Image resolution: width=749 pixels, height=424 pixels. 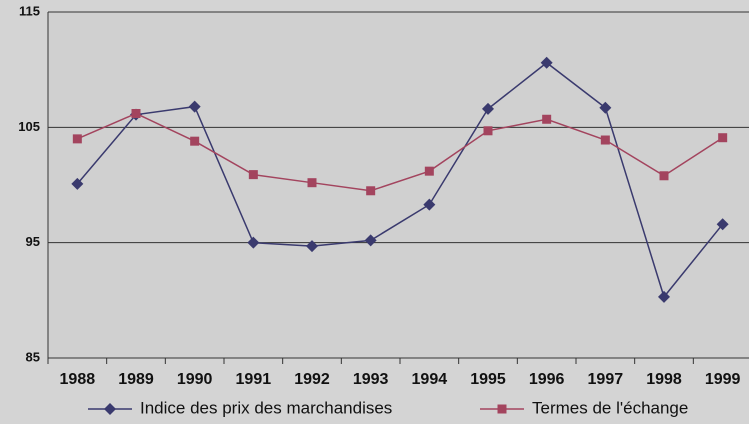 I want to click on x-tick-label: 1997, so click(x=606, y=379).